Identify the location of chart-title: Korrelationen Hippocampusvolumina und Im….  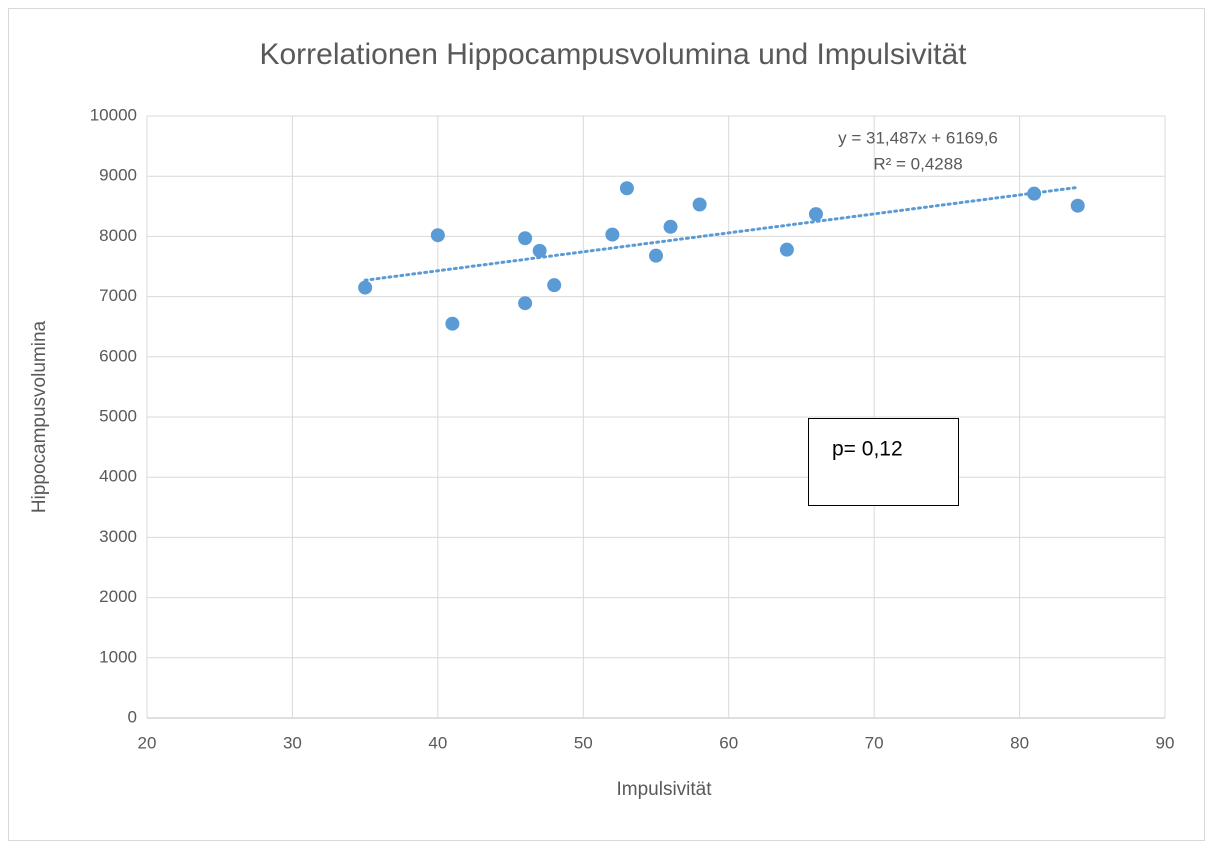
(613, 54).